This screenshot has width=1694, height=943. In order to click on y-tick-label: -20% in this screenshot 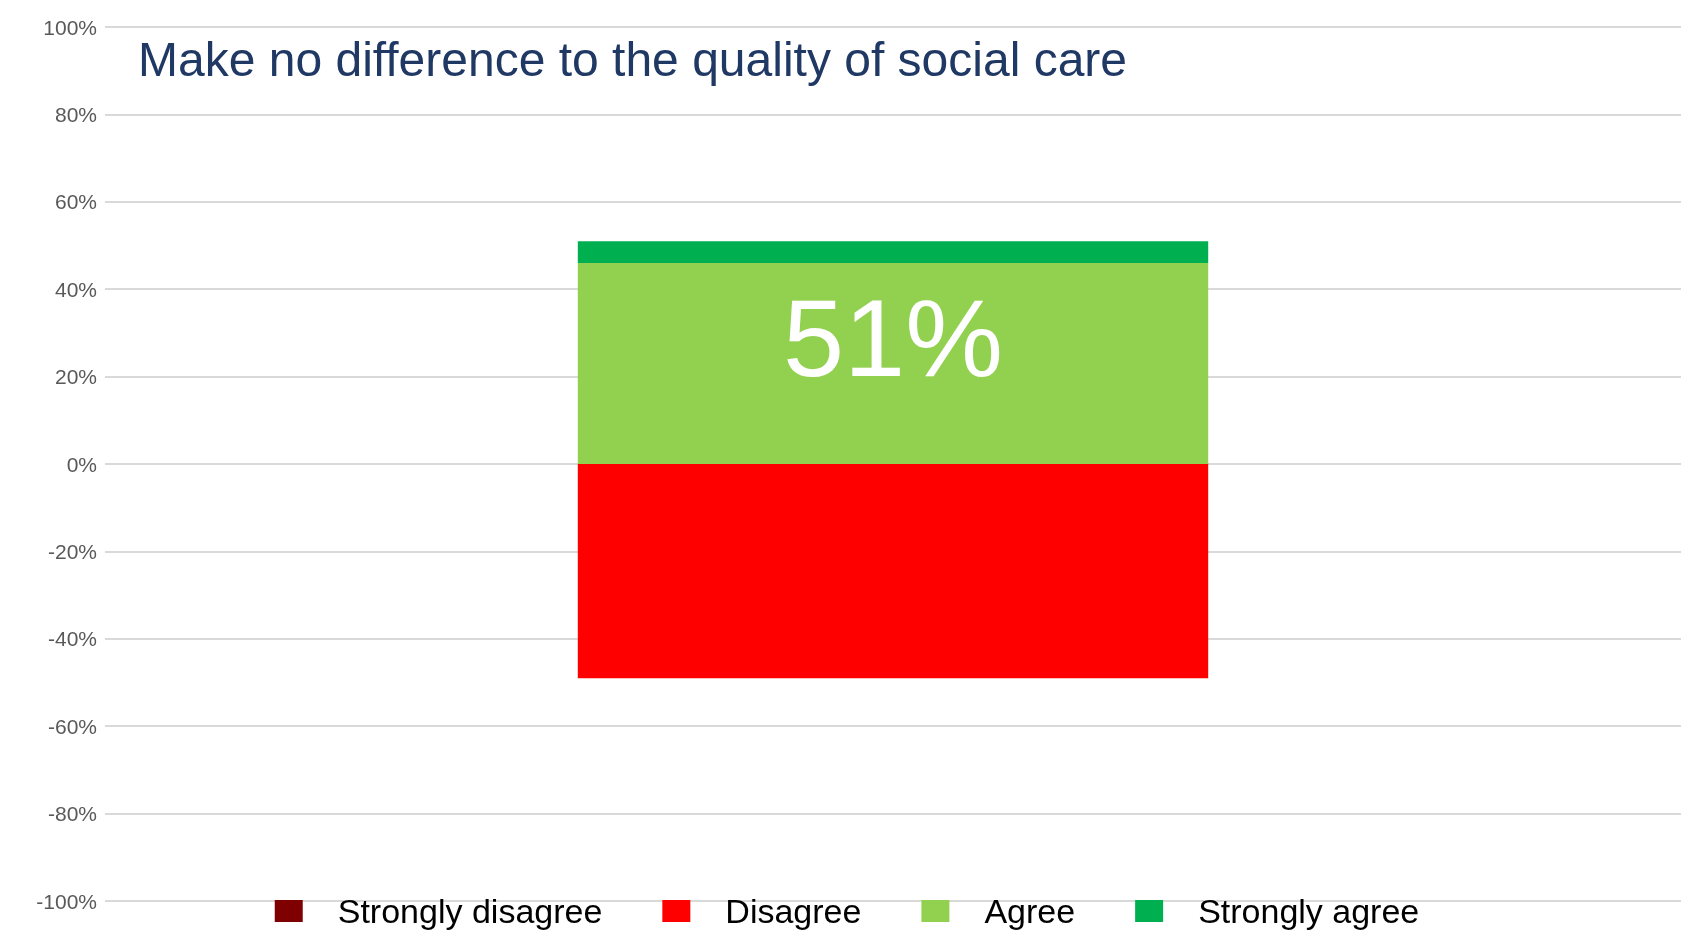, I will do `click(72, 551)`.